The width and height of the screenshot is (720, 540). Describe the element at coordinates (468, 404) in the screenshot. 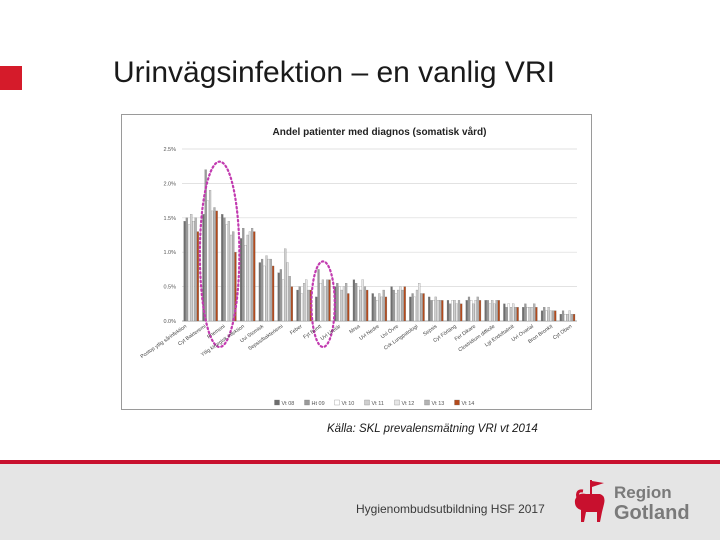

I see `legend-label: Vt 14` at that location.